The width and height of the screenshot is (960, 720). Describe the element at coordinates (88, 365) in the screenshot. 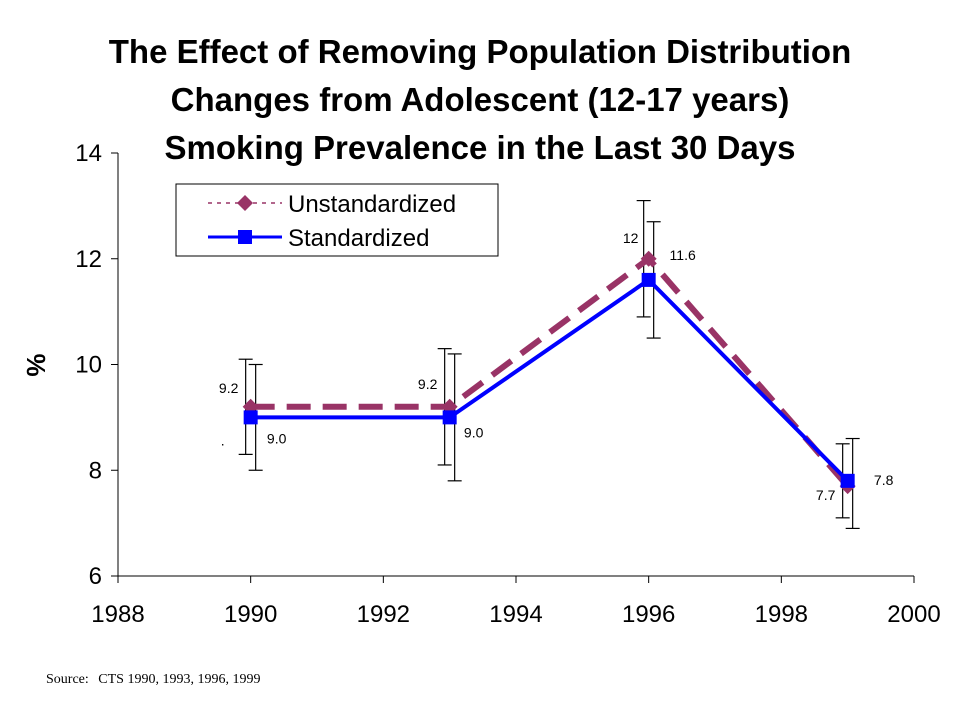

I see `y-tick-label: 10` at that location.